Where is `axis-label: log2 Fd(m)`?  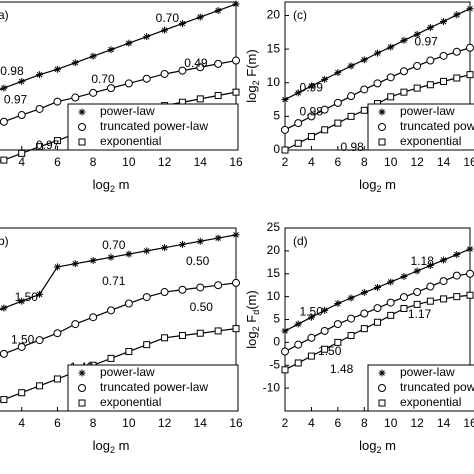
axis-label: log2 Fd(m) is located at coordinates (252, 319).